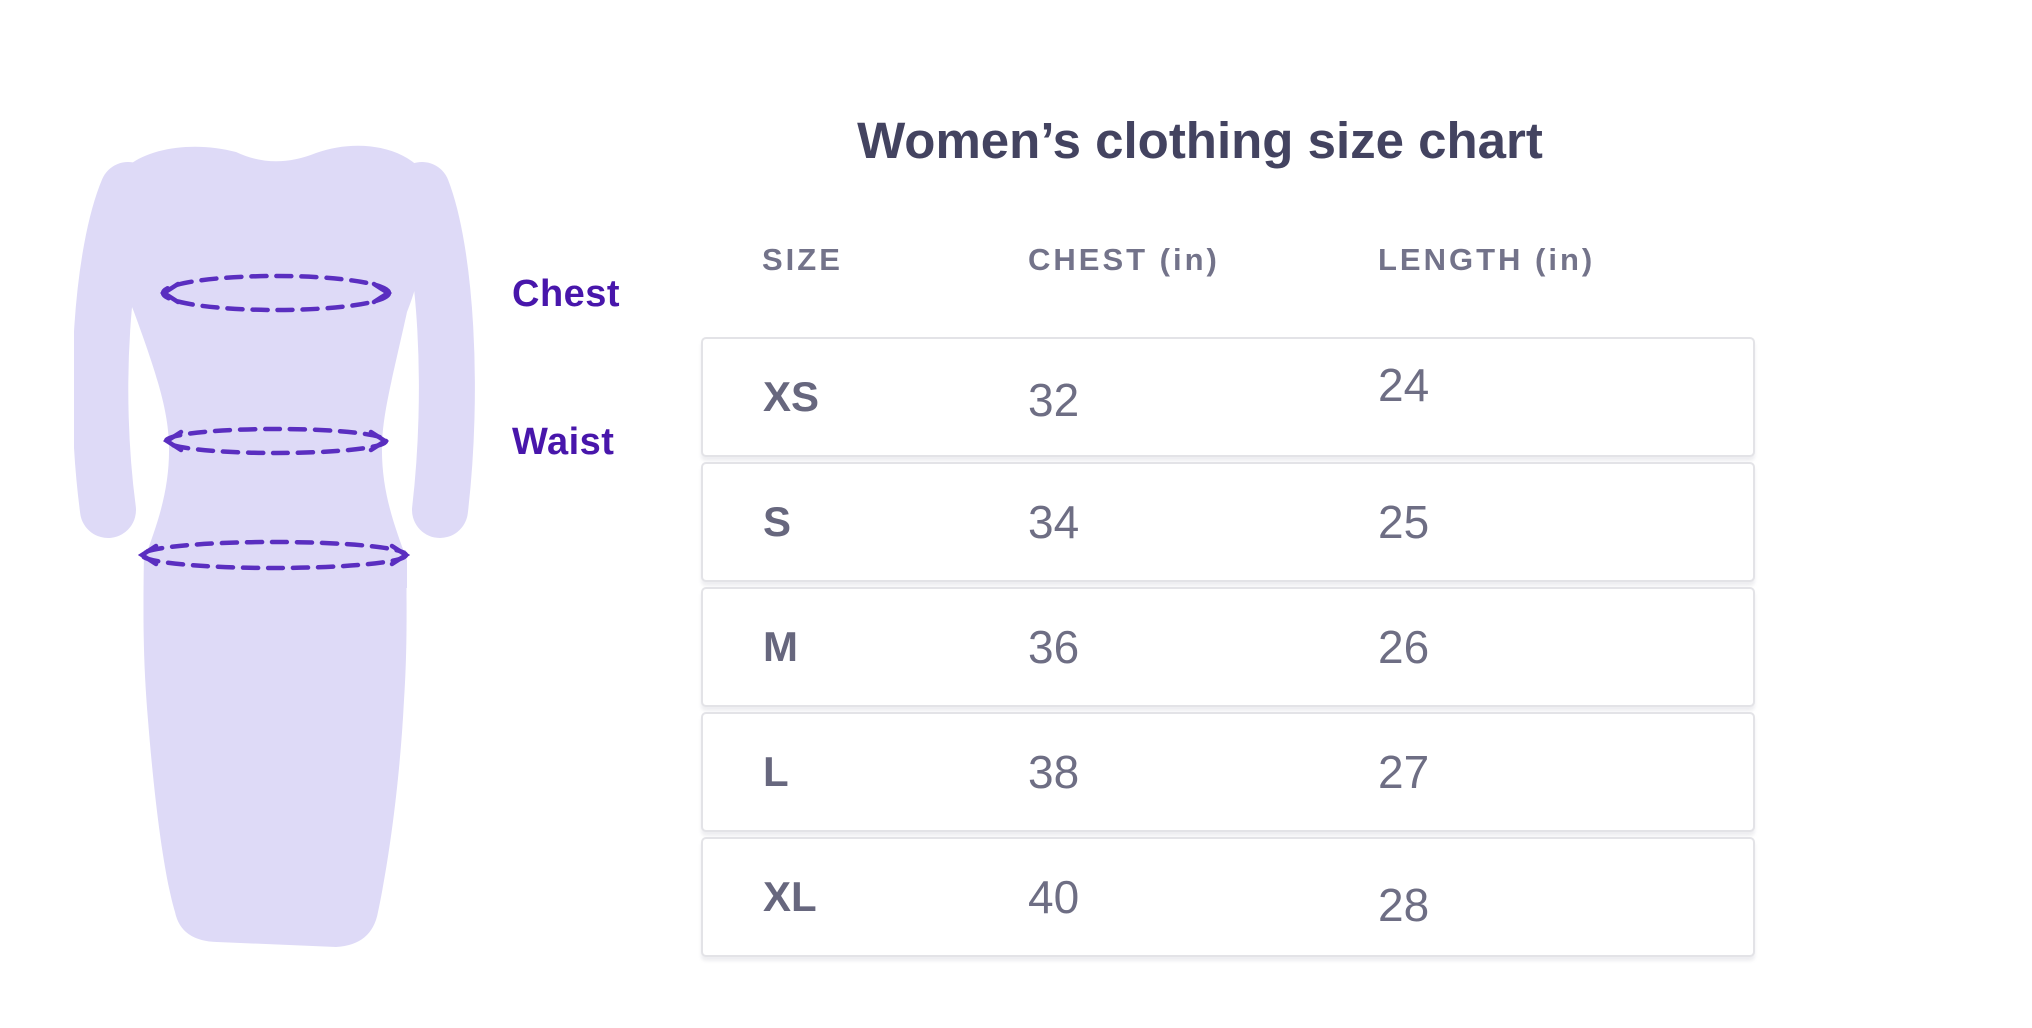 This screenshot has height=1028, width=2032. What do you see at coordinates (1228, 522) in the screenshot?
I see `table-row: S 34 25` at bounding box center [1228, 522].